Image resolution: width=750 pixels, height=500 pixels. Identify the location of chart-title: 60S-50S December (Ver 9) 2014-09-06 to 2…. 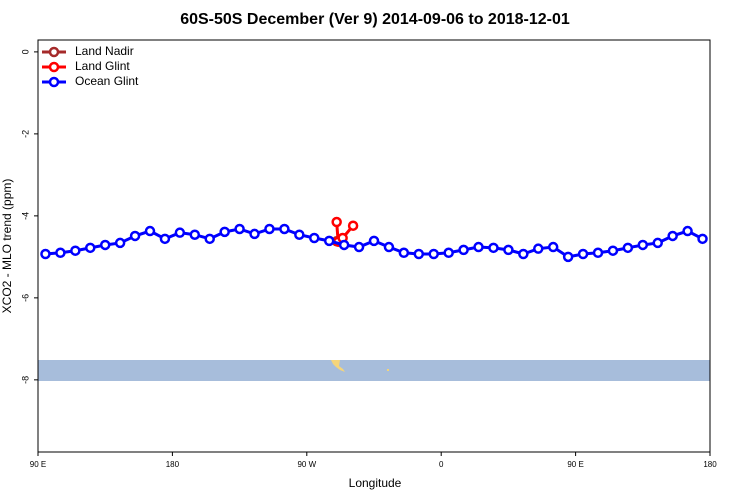
(375, 19).